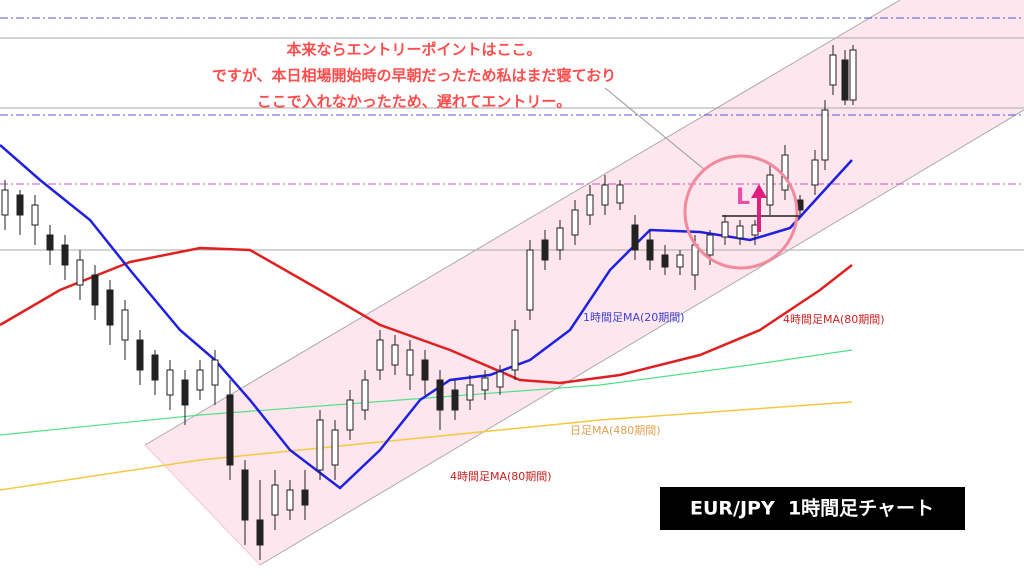 Image resolution: width=1024 pixels, height=576 pixels. What do you see at coordinates (615, 430) in the screenshot?
I see `ma-label: 日足MA(480期間)` at bounding box center [615, 430].